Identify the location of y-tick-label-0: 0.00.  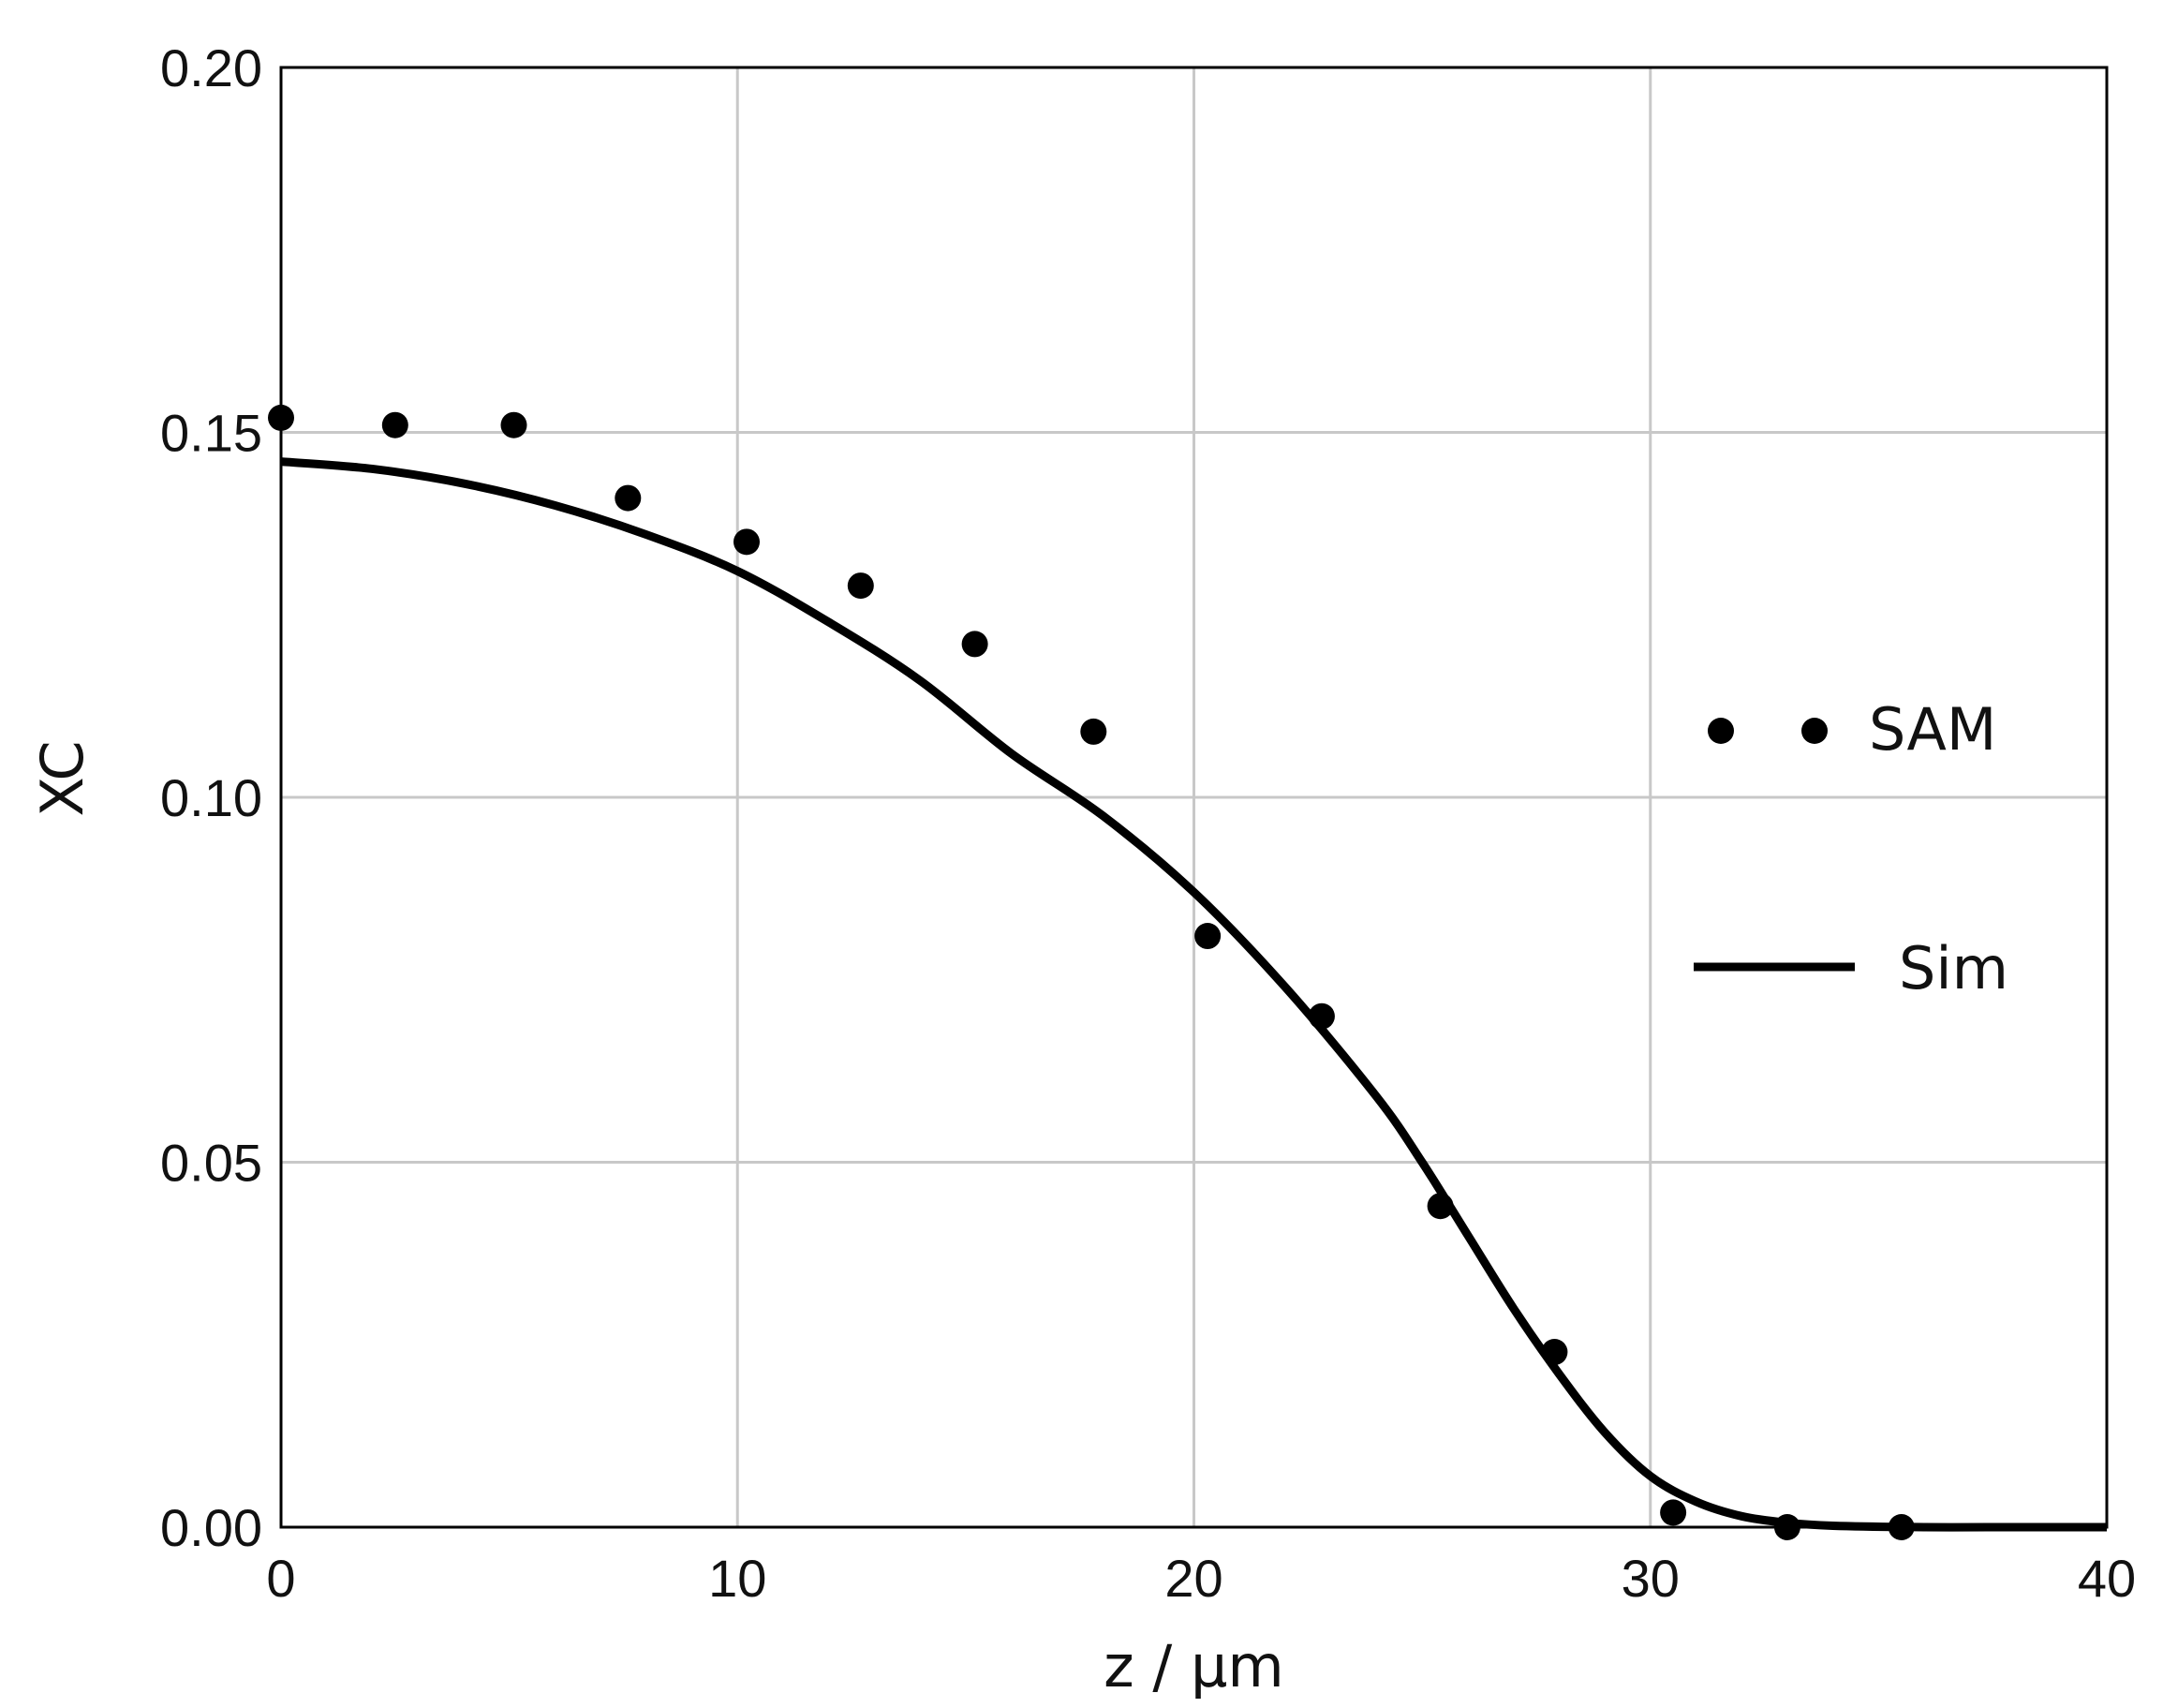
(211, 1527).